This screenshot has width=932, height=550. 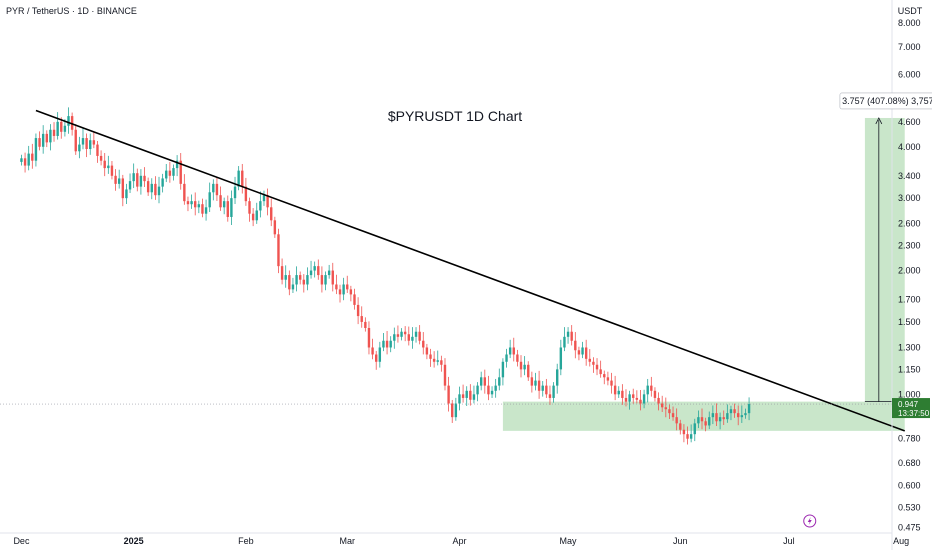 I want to click on measure-label: 3.757 (407.08%) 3,757, so click(x=887, y=101).